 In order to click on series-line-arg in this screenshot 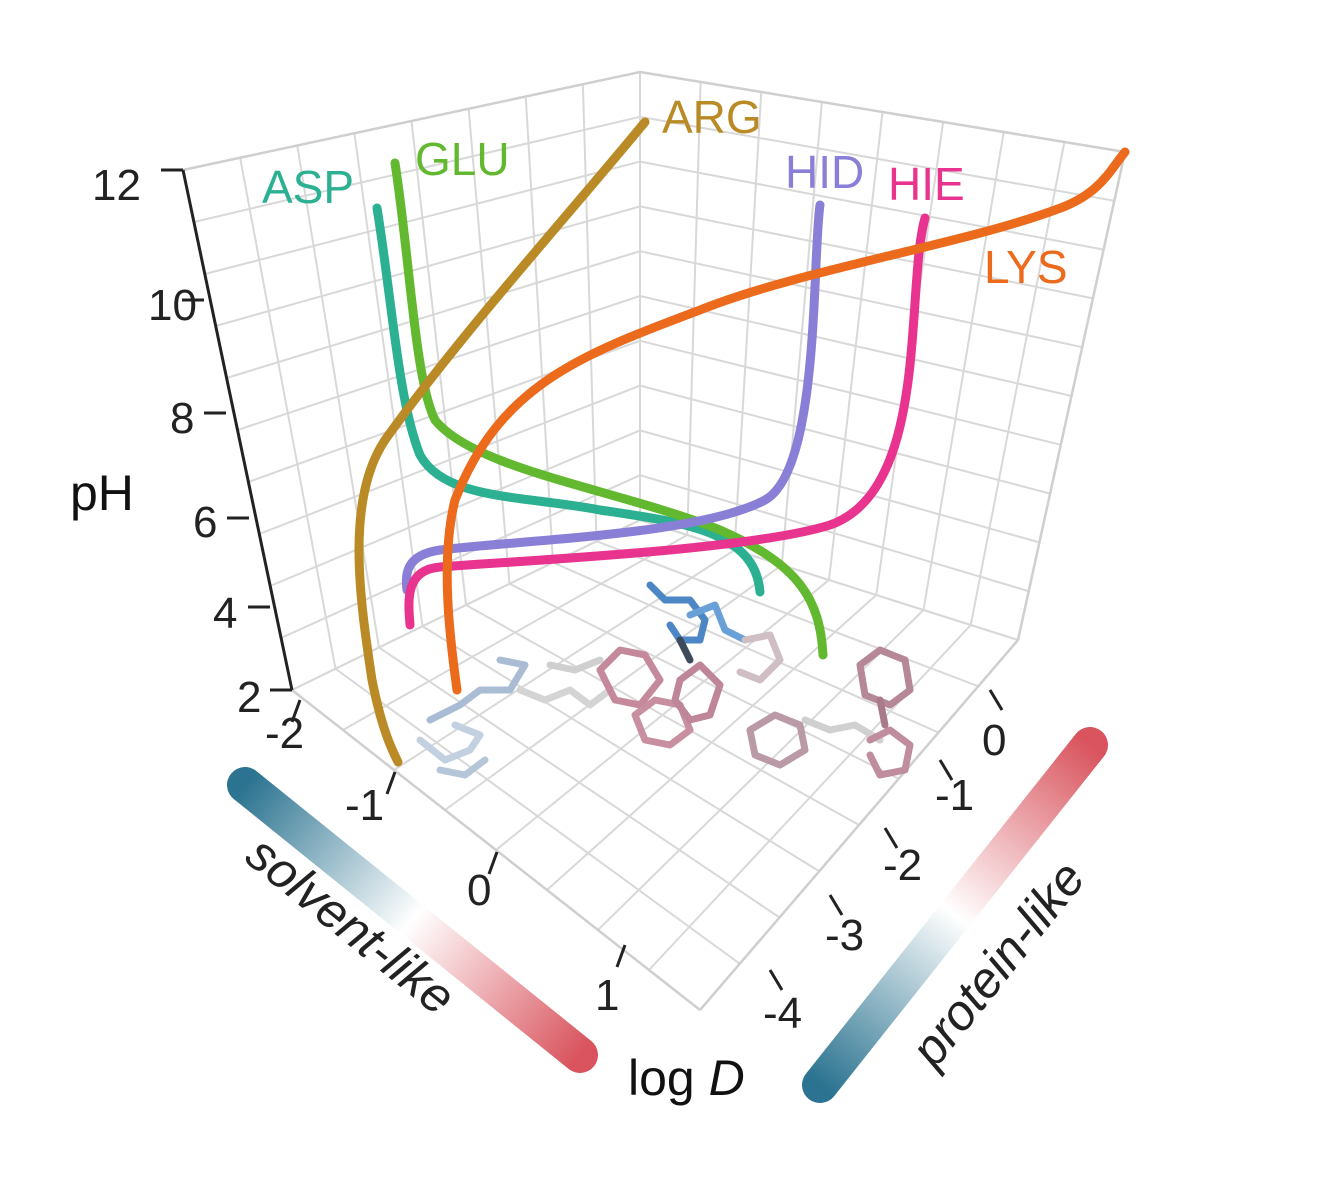, I will do `click(502, 442)`.